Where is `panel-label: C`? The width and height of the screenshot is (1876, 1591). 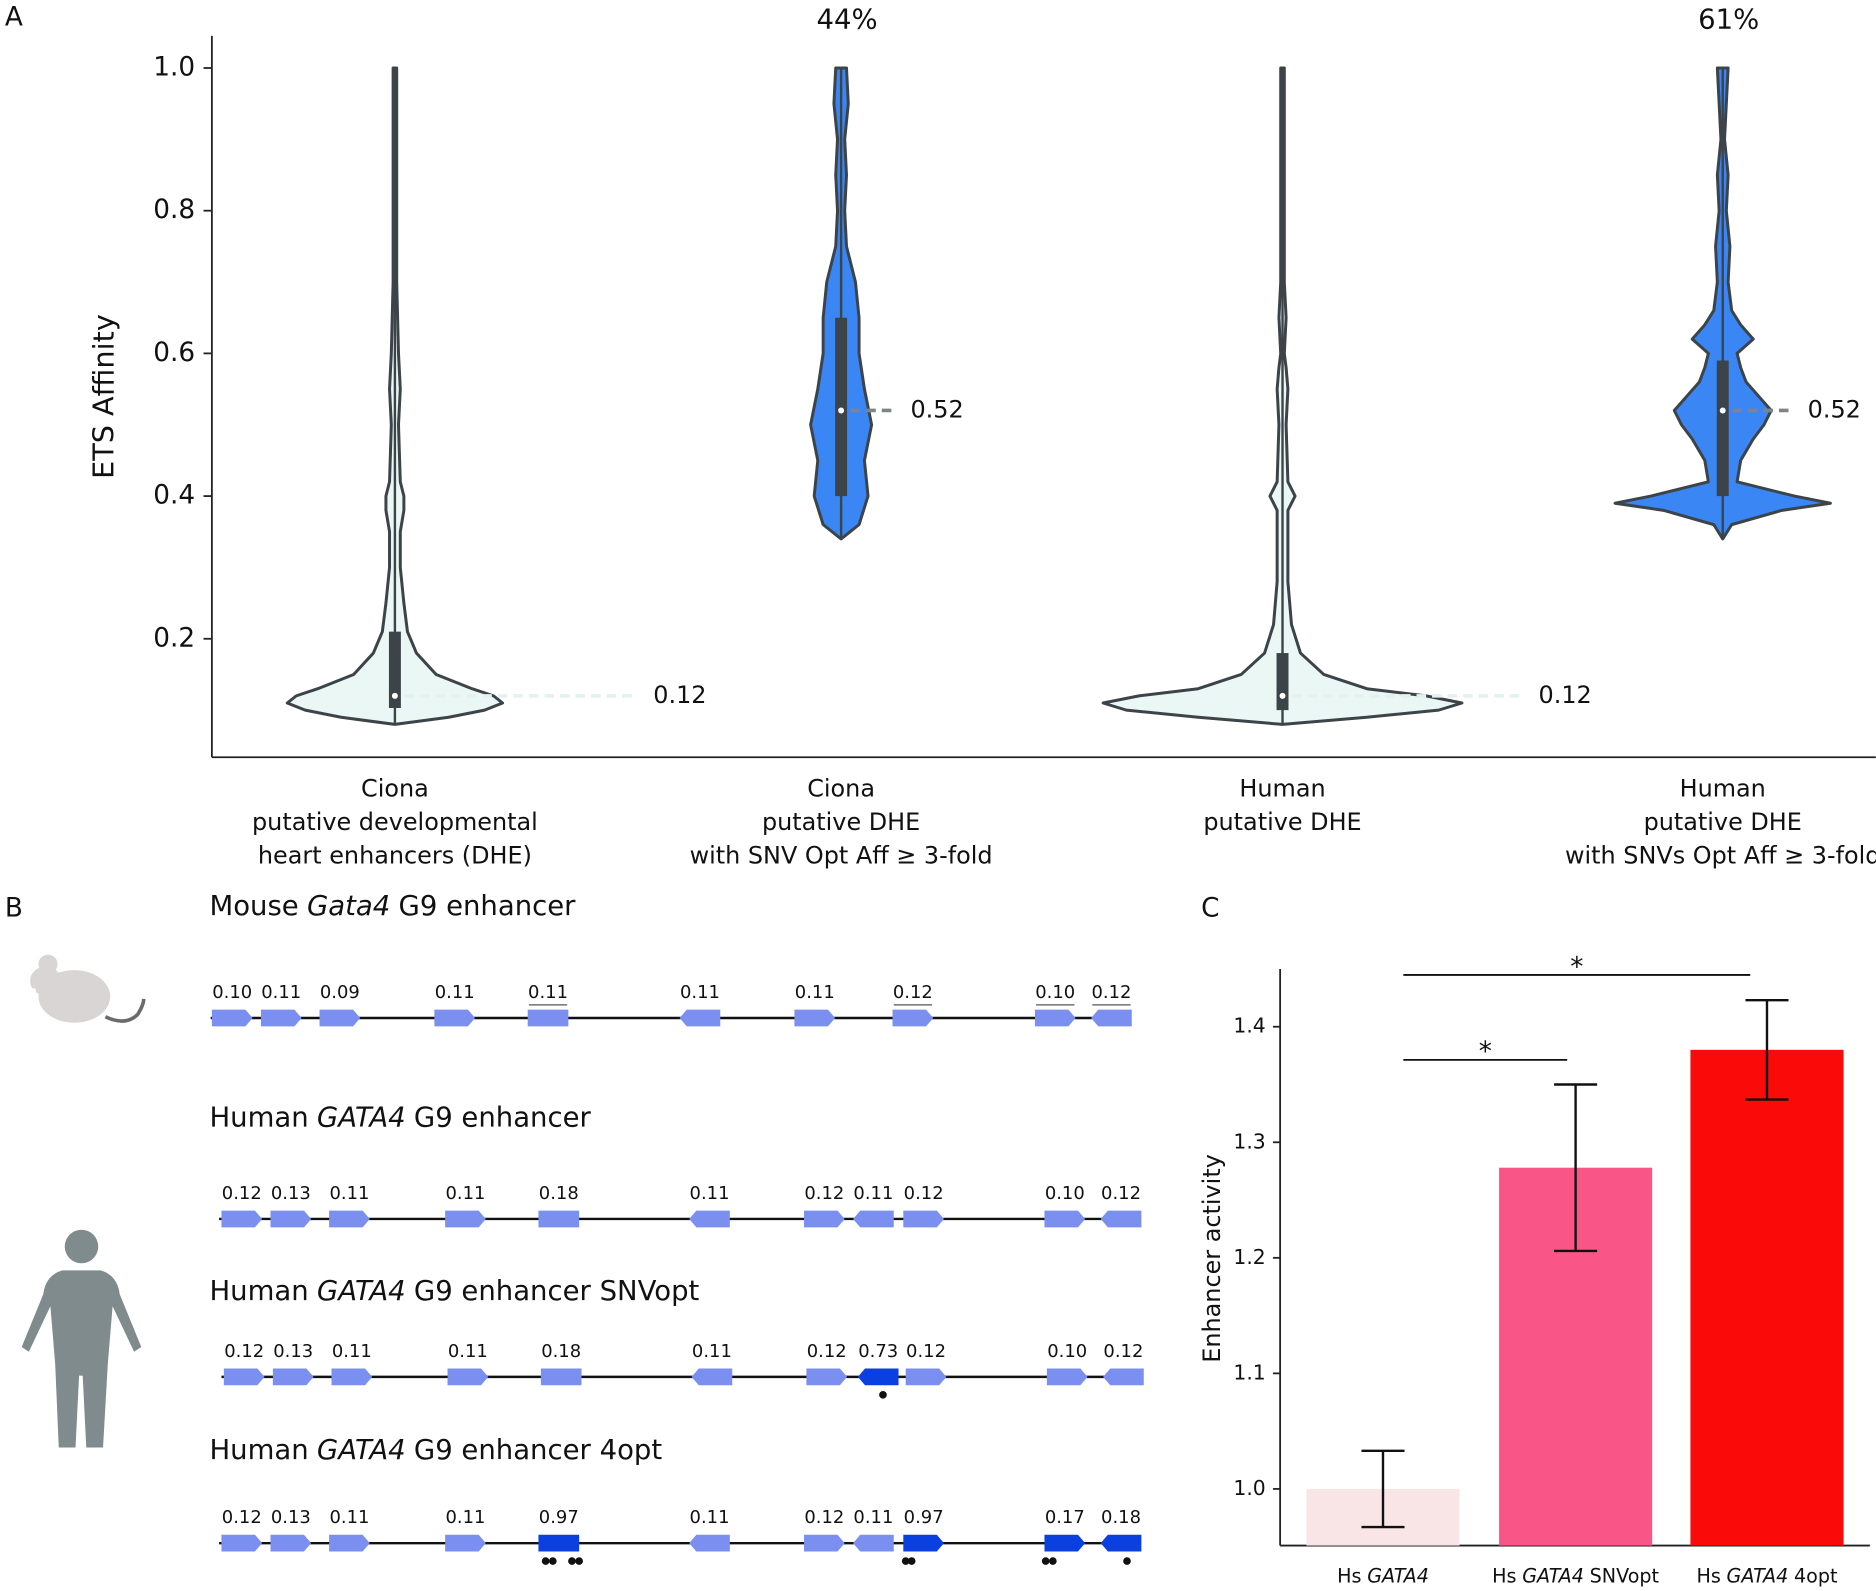
panel-label: C is located at coordinates (1210, 909).